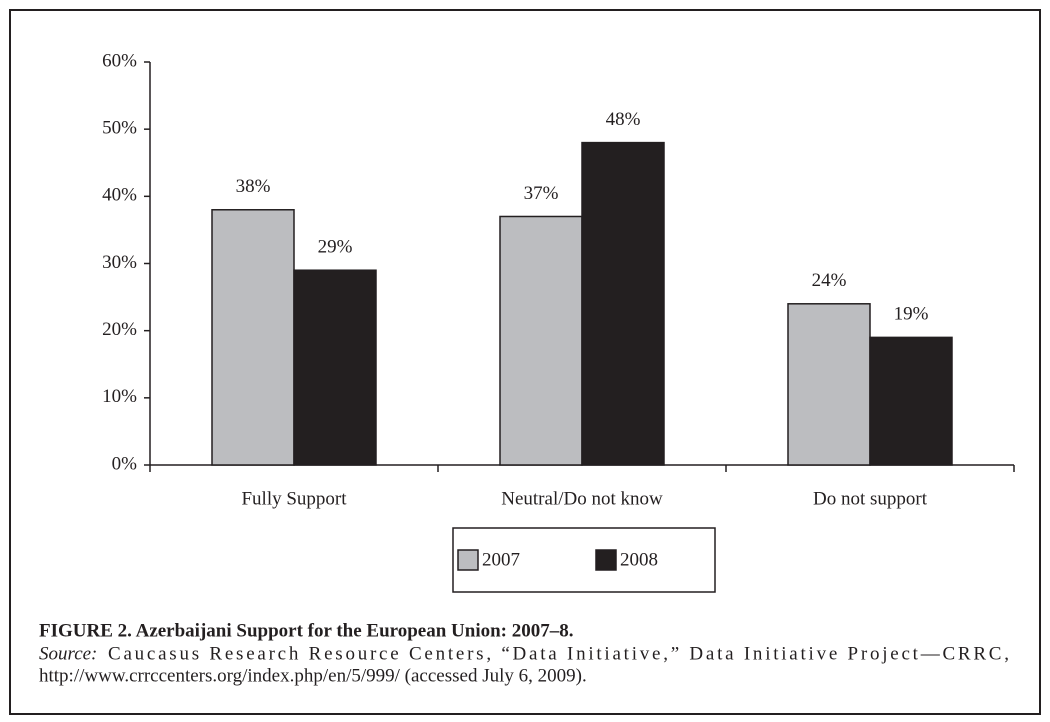 The image size is (1050, 722). I want to click on value-label: 48%, so click(623, 119).